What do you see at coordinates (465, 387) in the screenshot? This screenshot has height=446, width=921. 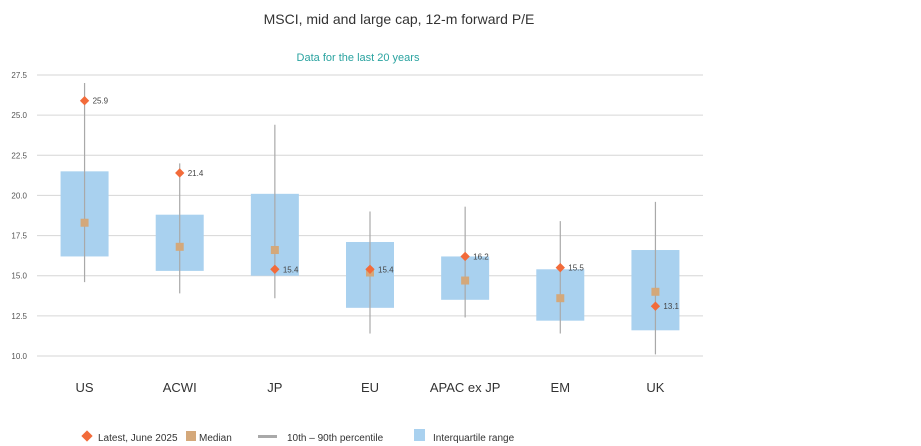 I see `x-category-label: APAC ex JP` at bounding box center [465, 387].